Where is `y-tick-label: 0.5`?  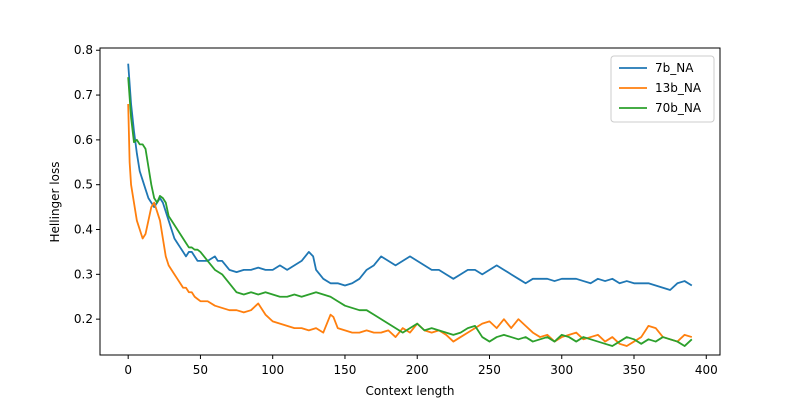
y-tick-label: 0.5 is located at coordinates (83, 185).